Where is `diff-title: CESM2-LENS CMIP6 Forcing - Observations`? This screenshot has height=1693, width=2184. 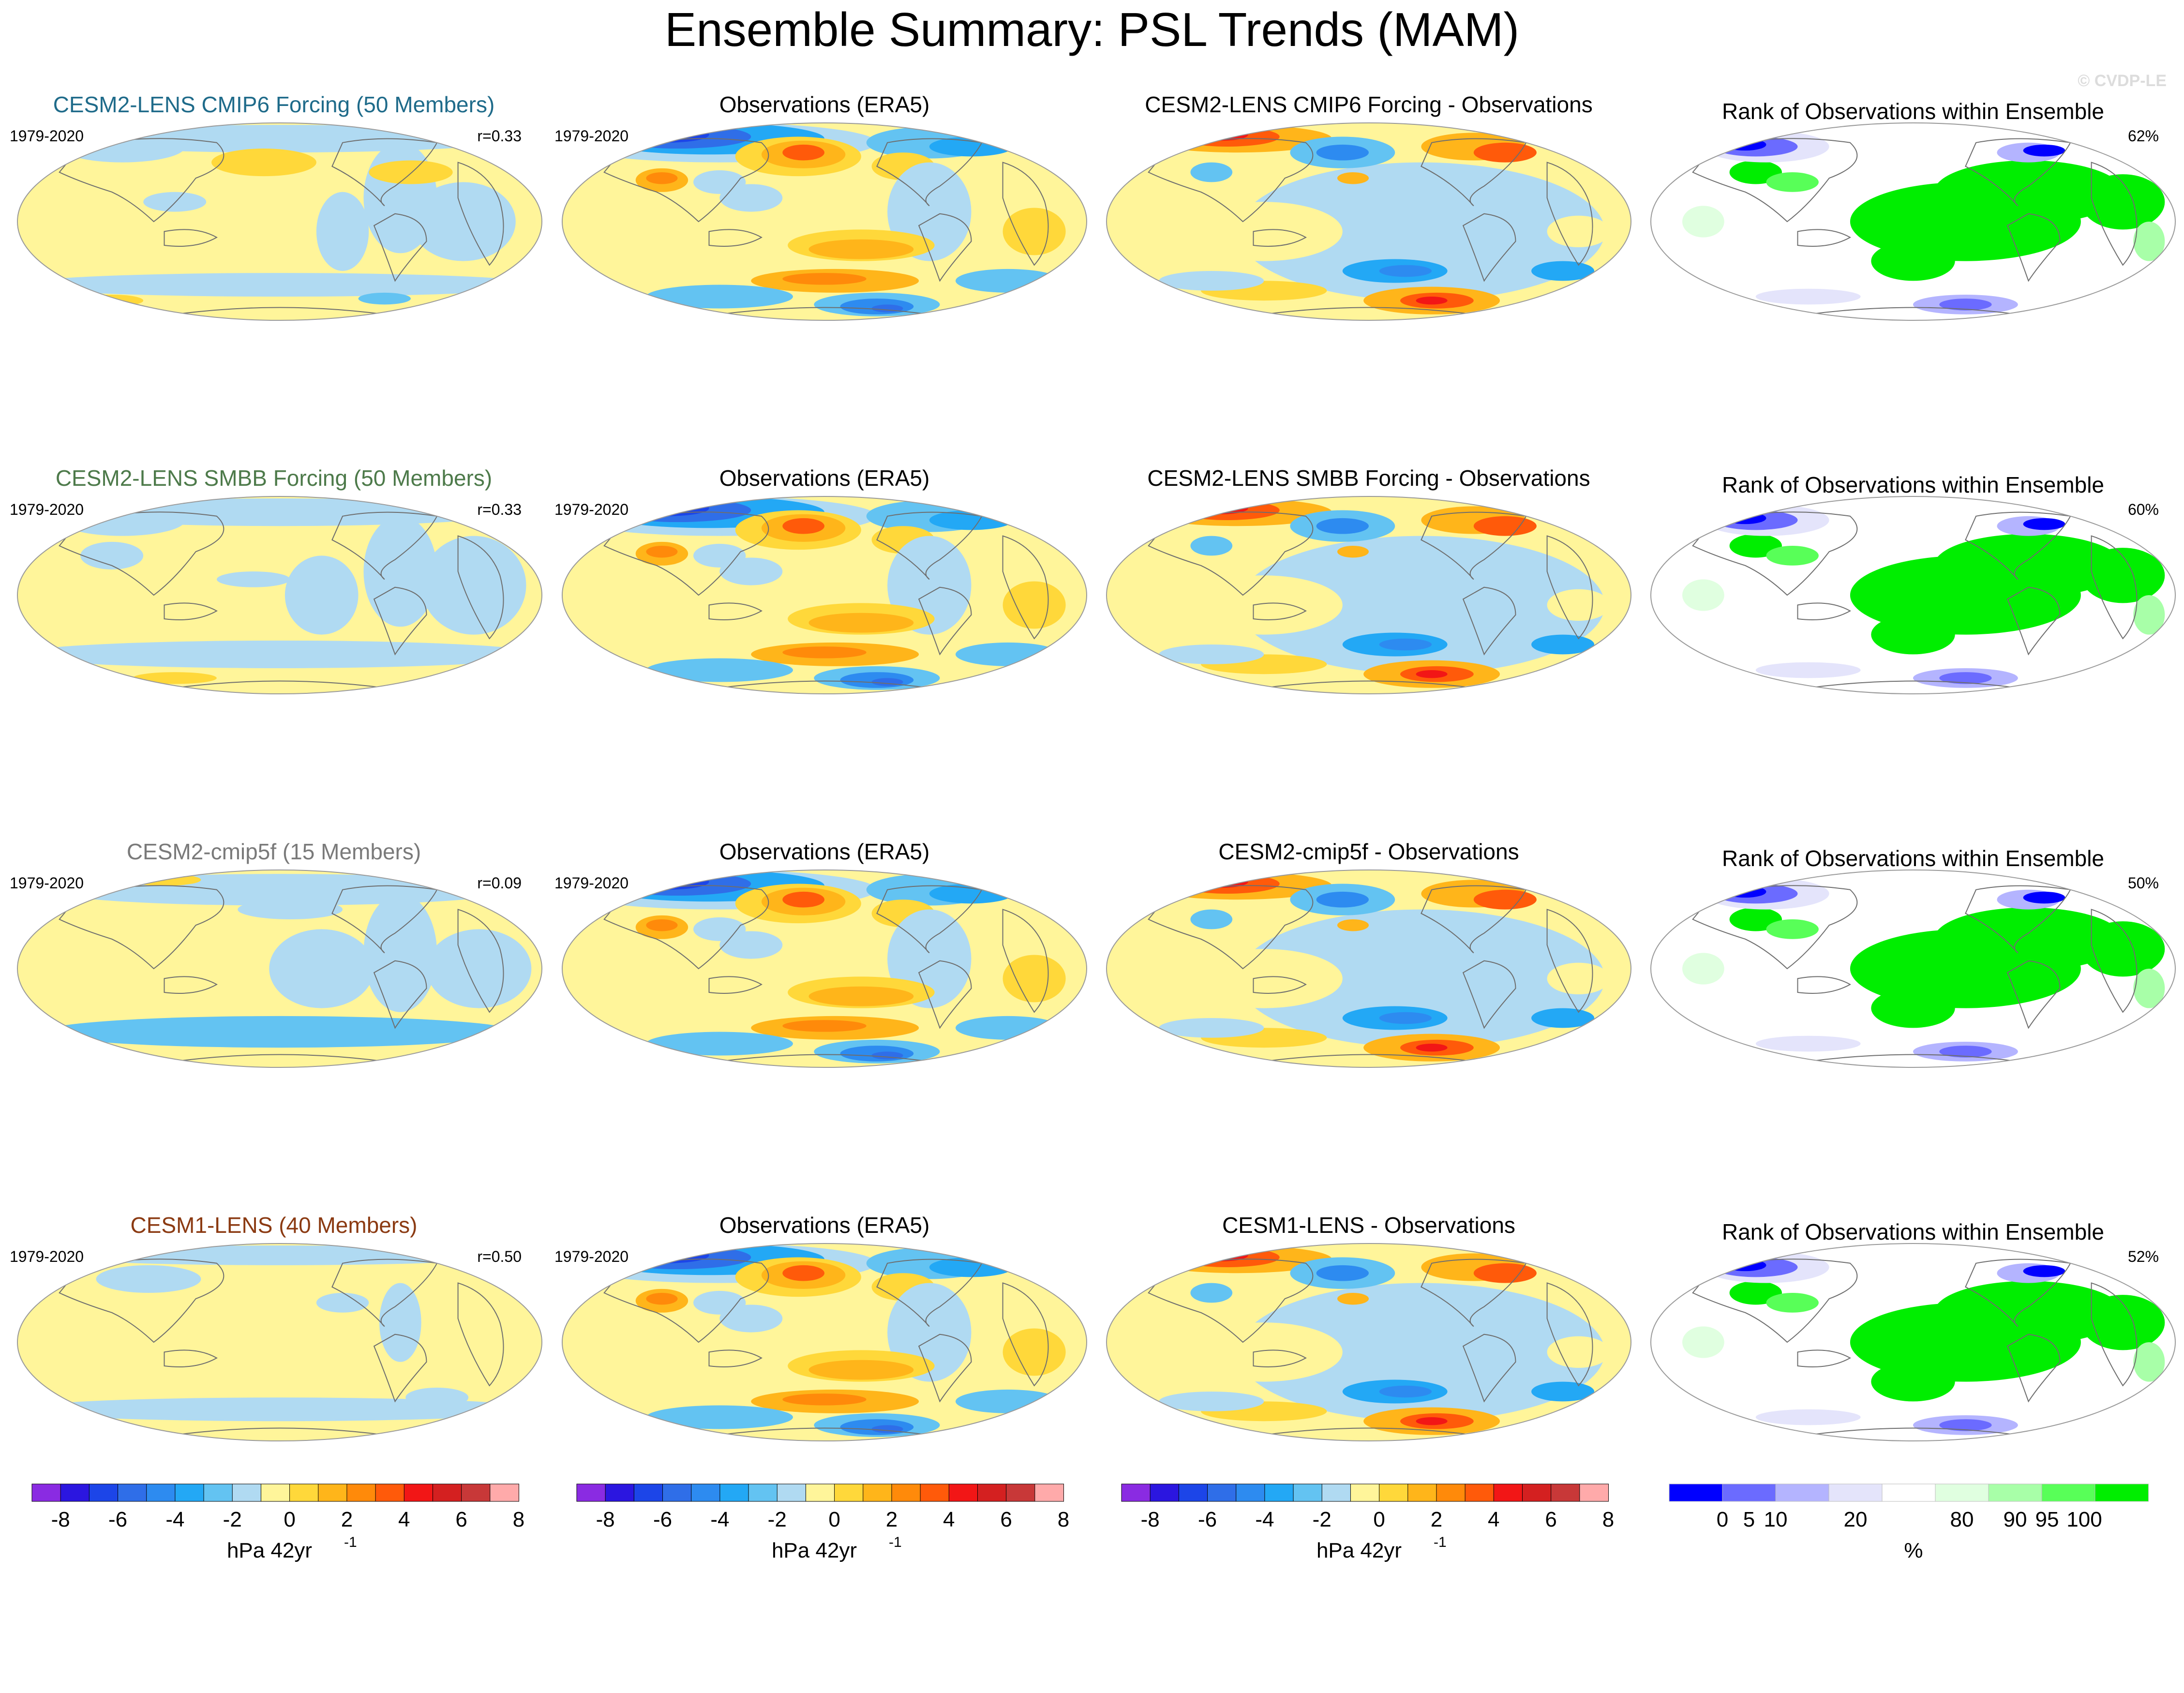 diff-title: CESM2-LENS CMIP6 Forcing - Observations is located at coordinates (1368, 104).